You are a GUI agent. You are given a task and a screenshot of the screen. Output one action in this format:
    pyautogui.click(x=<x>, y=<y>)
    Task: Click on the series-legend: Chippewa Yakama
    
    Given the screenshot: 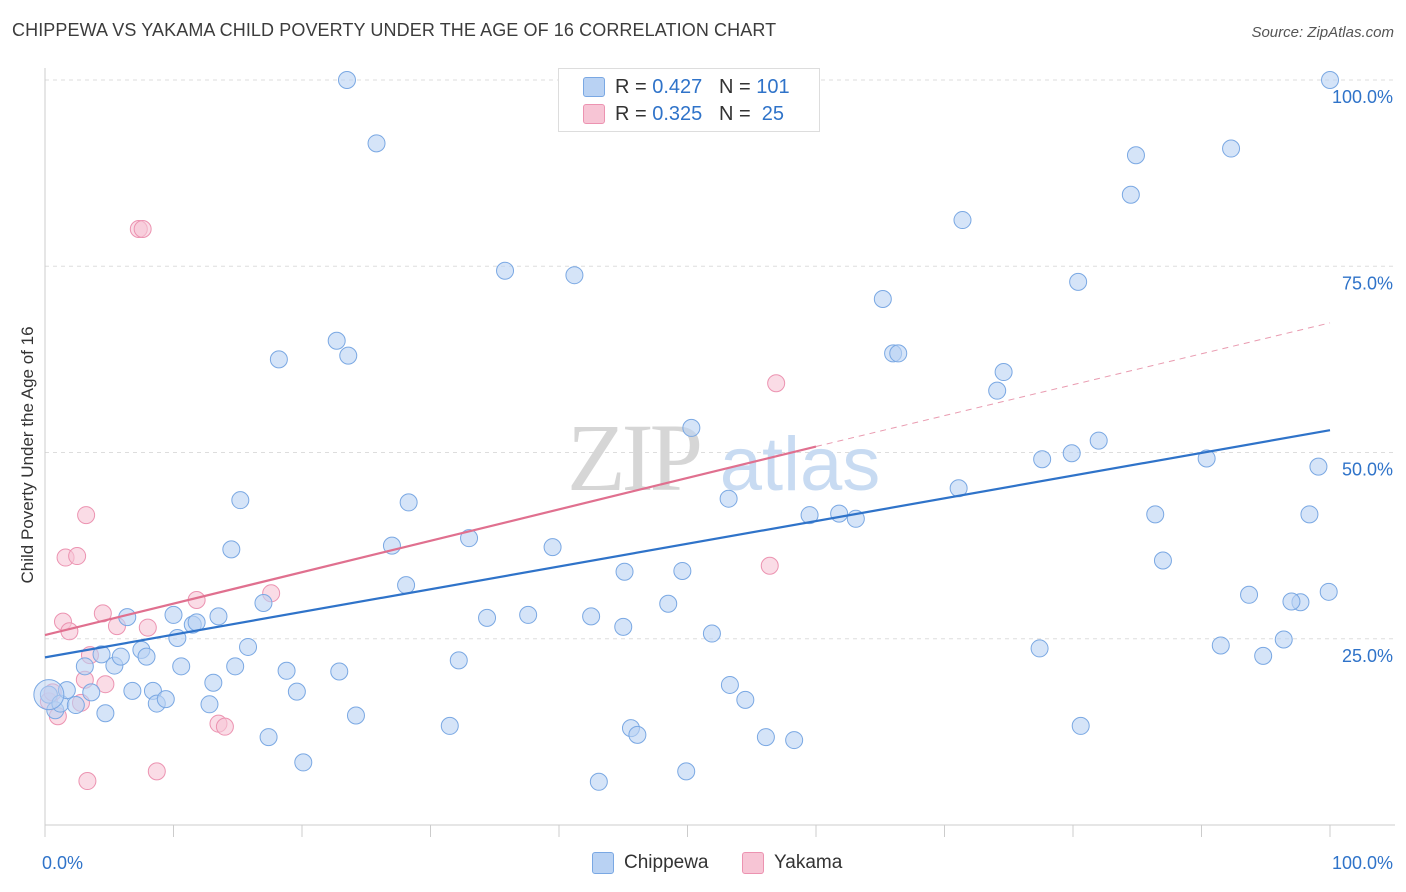 What is the action you would take?
    pyautogui.click(x=703, y=865)
    